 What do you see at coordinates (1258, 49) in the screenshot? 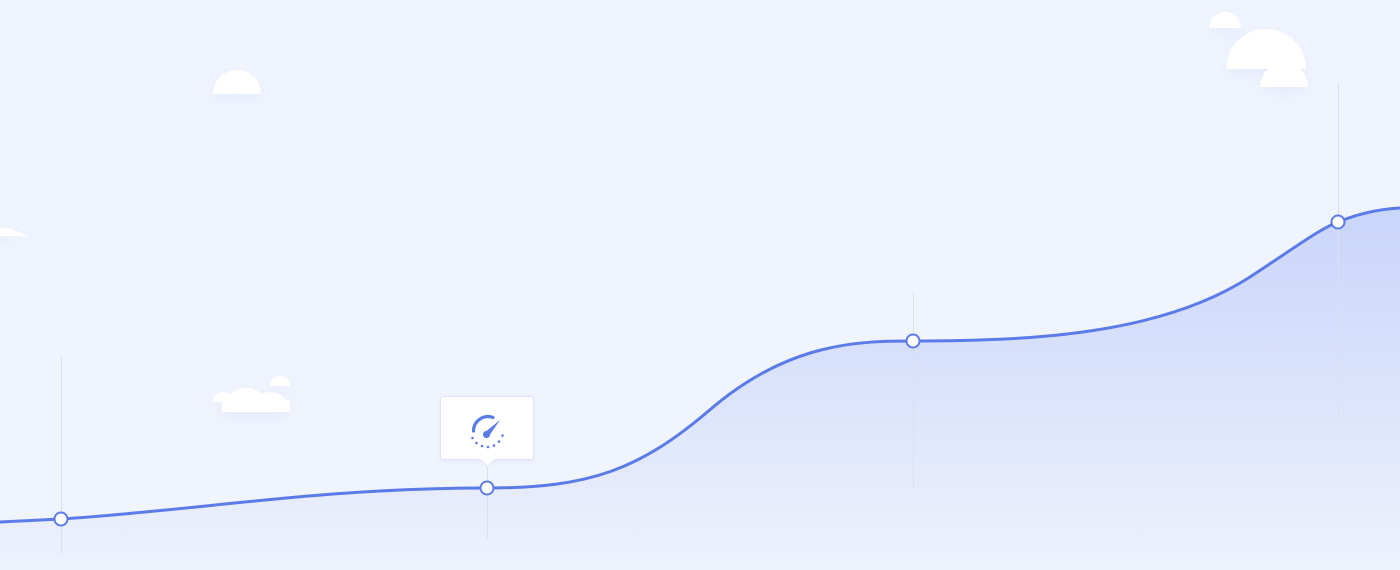
I see `cloud-top-right` at bounding box center [1258, 49].